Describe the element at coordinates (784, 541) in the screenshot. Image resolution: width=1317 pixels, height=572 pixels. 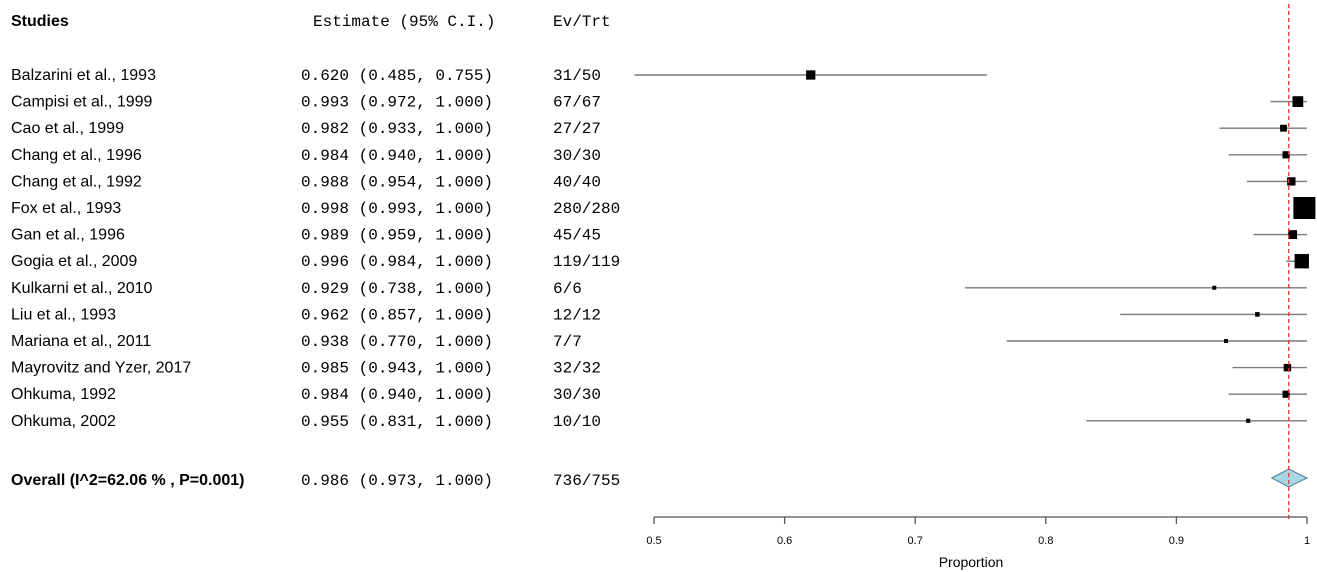
I see `x-tick-label: 0.6` at that location.